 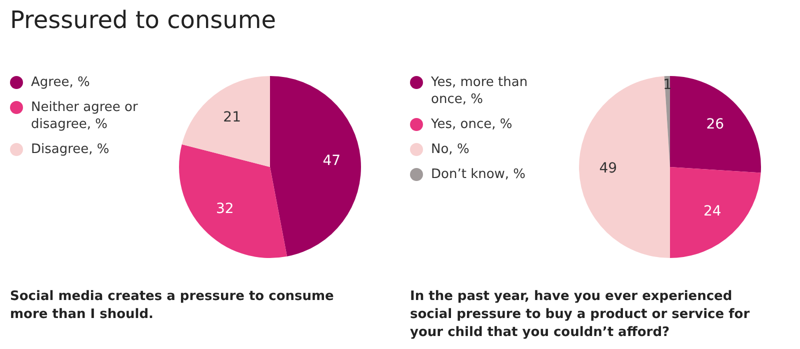 I want to click on legend-label: Disagree, %, so click(x=70, y=149).